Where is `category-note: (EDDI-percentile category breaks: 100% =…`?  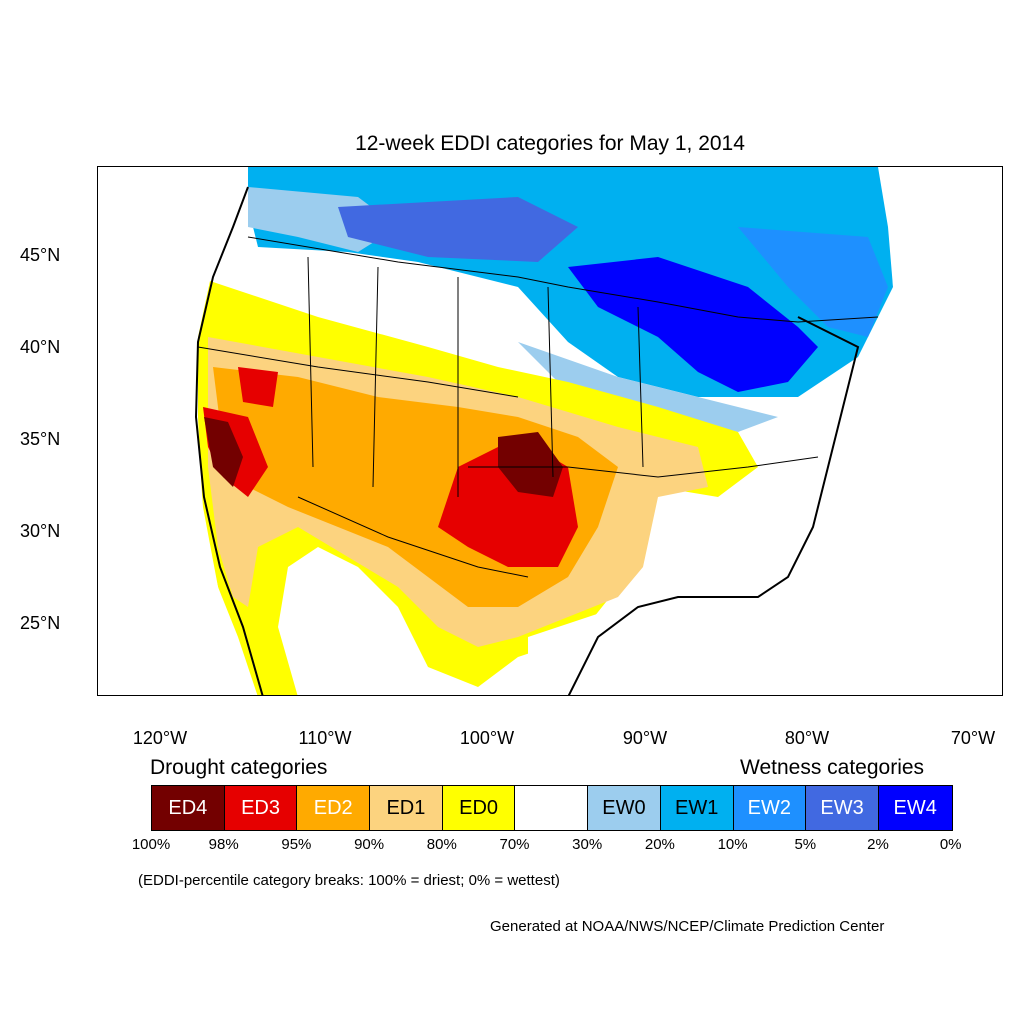 category-note: (EDDI-percentile category breaks: 100% =… is located at coordinates (349, 880).